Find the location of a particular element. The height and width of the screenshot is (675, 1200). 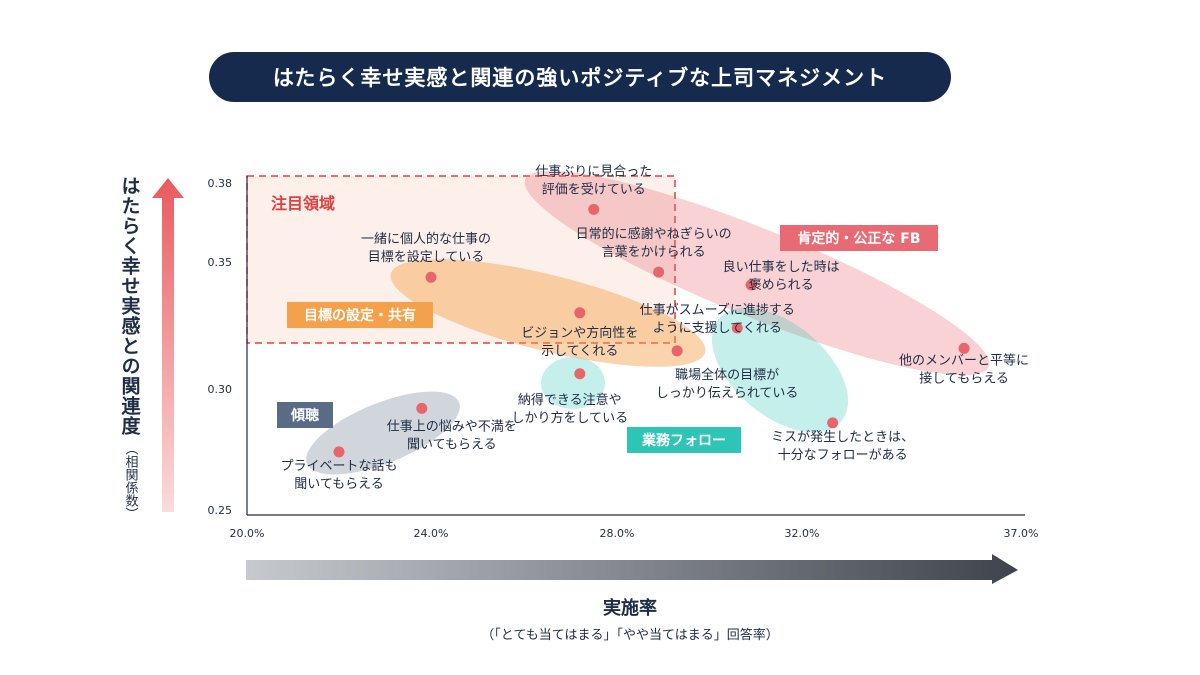

group-tag-text: 肯定的・公正な FB is located at coordinates (858, 238).